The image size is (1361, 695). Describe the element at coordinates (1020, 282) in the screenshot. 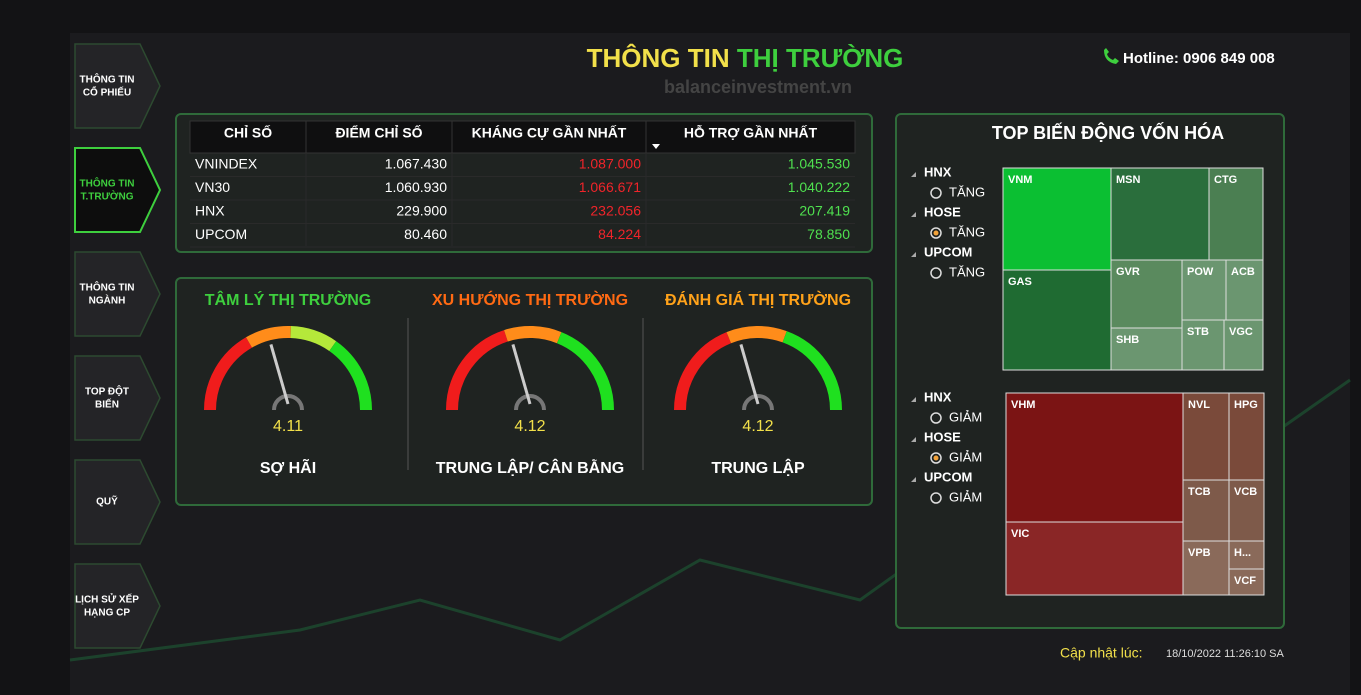

I see `tile-label: GAS` at that location.